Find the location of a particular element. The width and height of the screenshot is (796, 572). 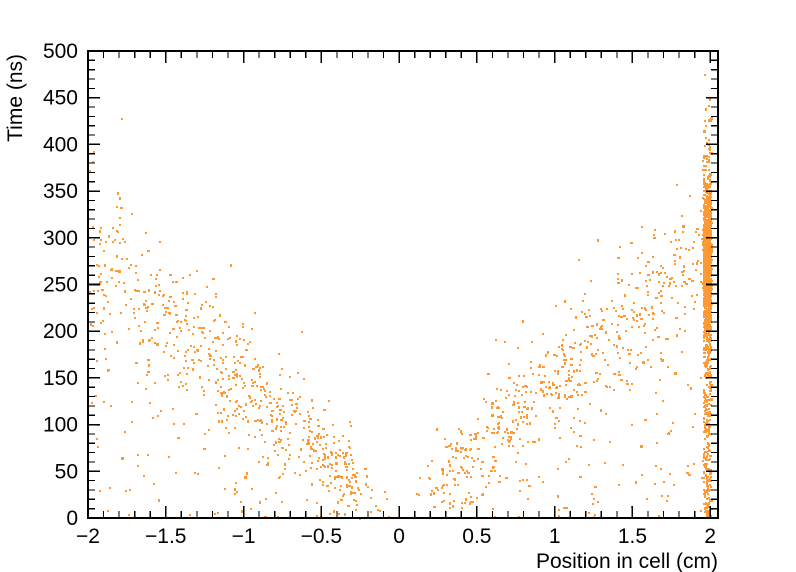

x-tick-label: −2 is located at coordinates (88, 536).